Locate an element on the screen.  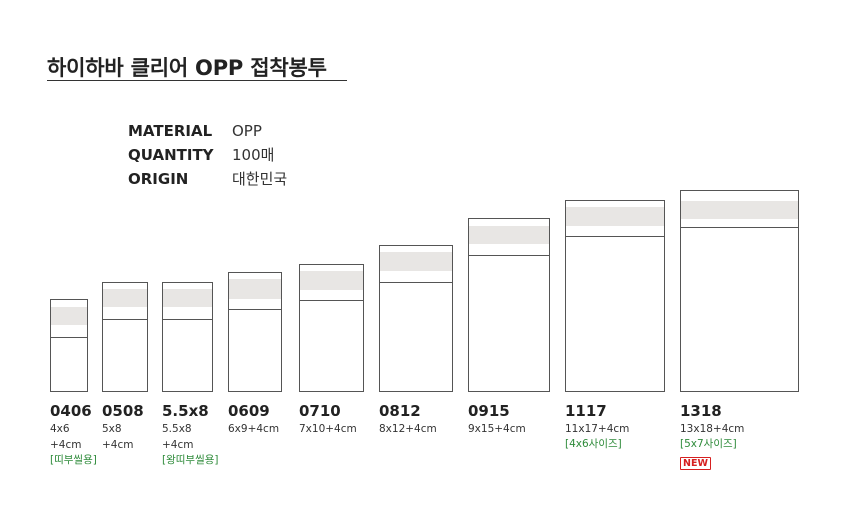
product-note: [왕띠부씰용] is located at coordinates (190, 460).